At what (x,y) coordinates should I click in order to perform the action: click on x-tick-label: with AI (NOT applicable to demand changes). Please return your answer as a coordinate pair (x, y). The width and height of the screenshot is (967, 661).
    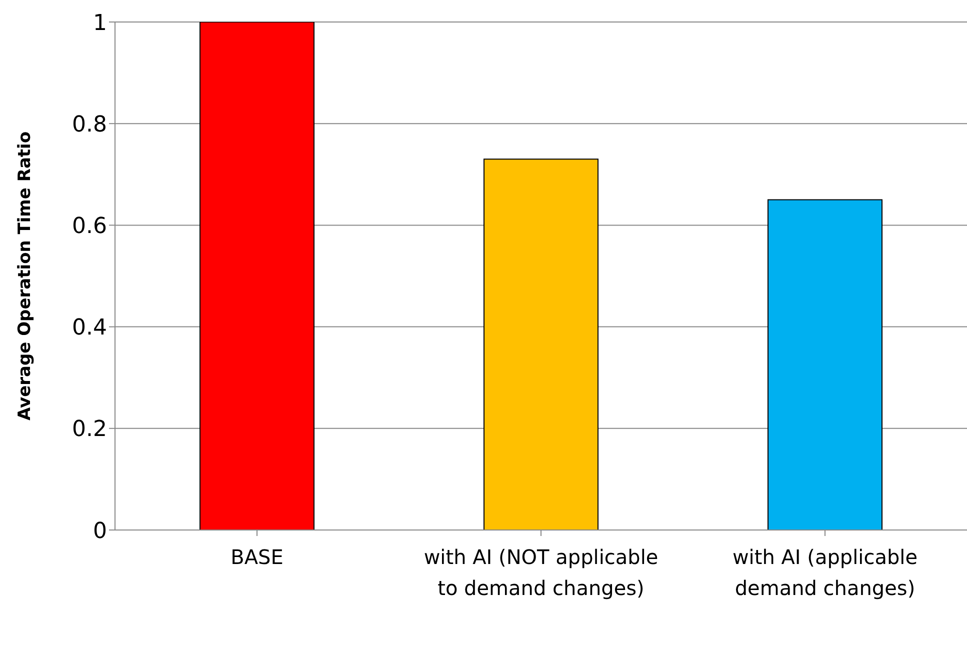
    Looking at the image, I should click on (541, 572).